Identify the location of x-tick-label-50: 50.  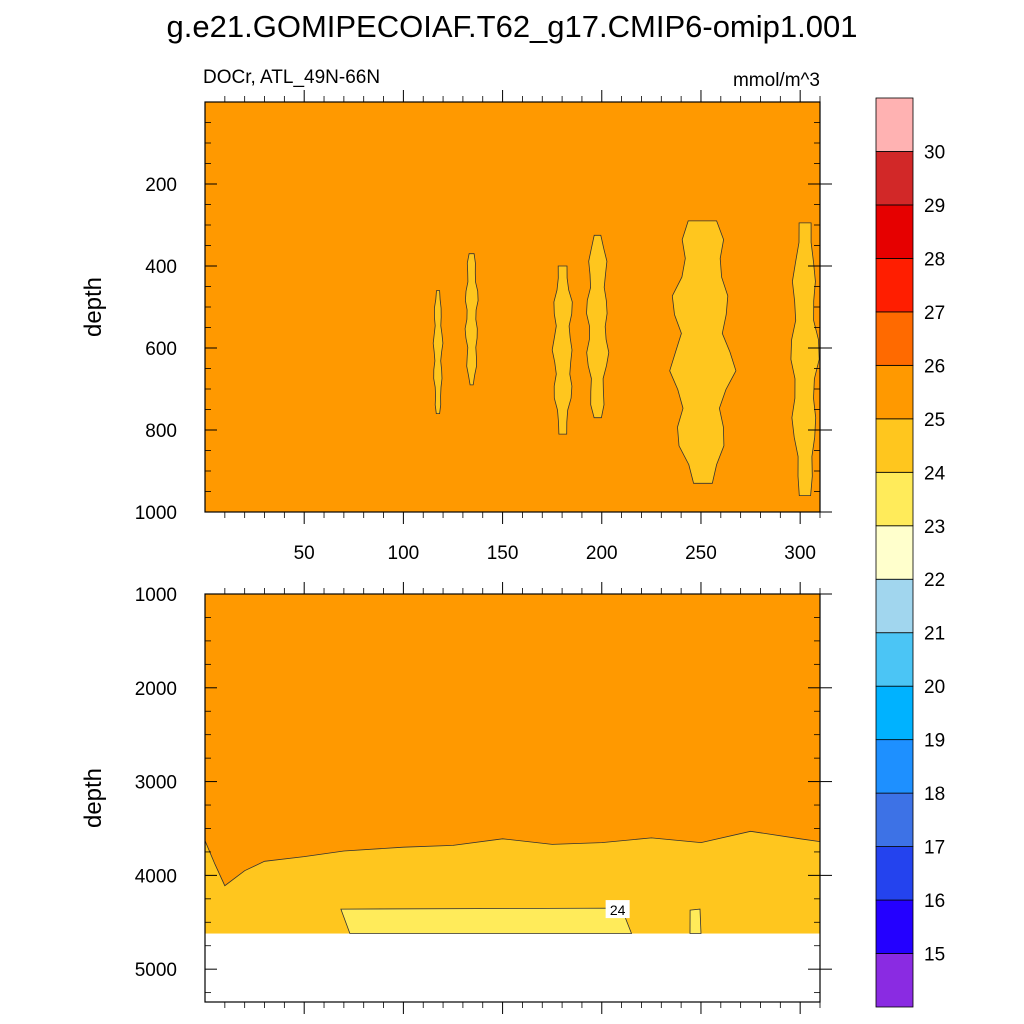
(304, 553).